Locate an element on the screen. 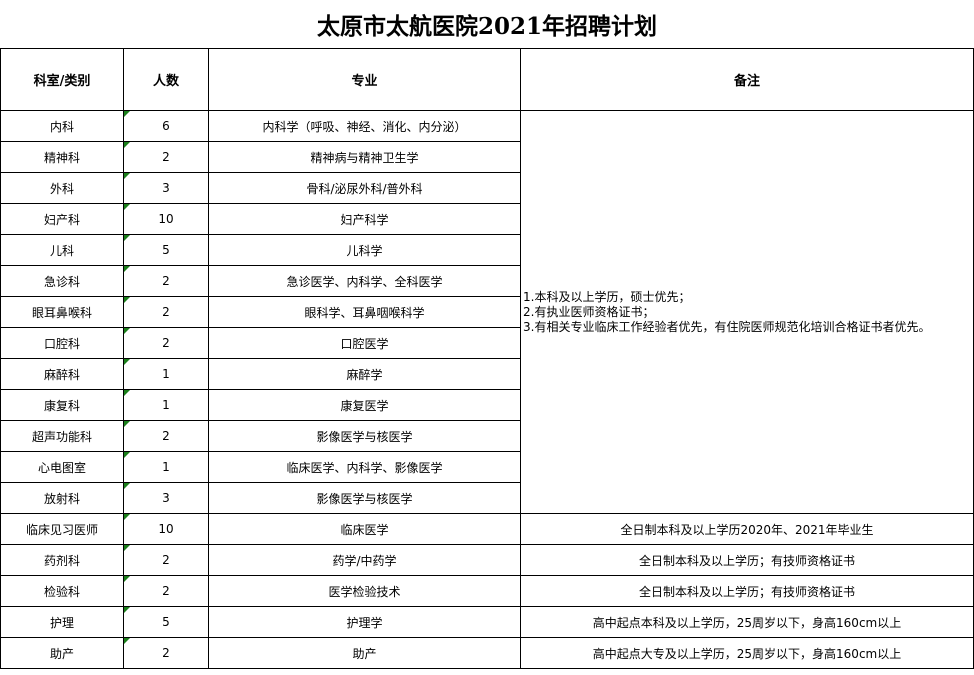  major-cell: 骨科/泌尿外科/普外科 is located at coordinates (364, 188).